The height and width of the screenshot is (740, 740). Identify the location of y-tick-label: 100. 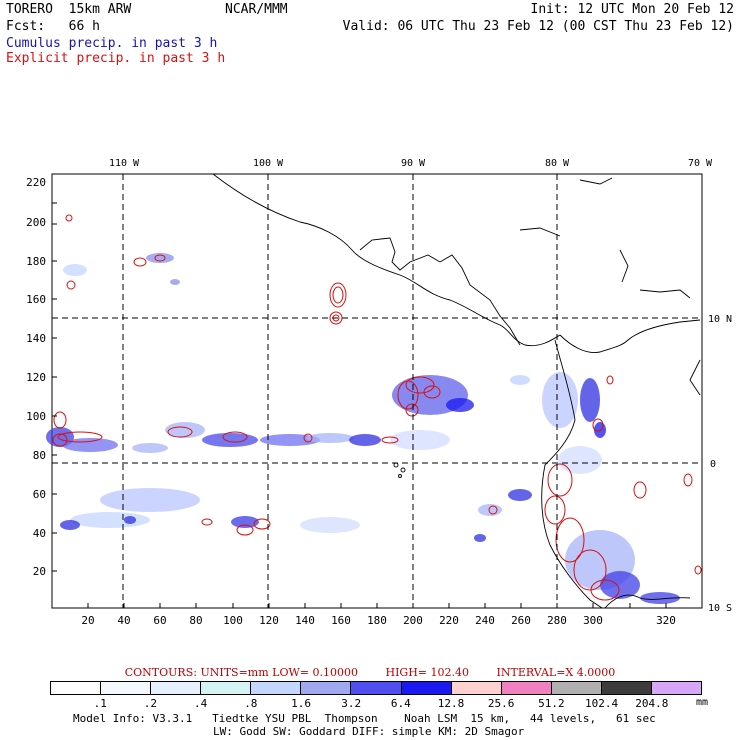
(36, 416).